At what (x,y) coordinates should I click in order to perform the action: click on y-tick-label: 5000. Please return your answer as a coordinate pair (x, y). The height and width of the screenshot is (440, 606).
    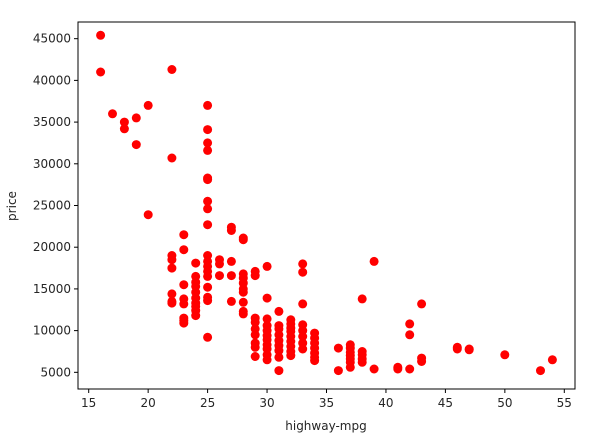
    Looking at the image, I should click on (55, 372).